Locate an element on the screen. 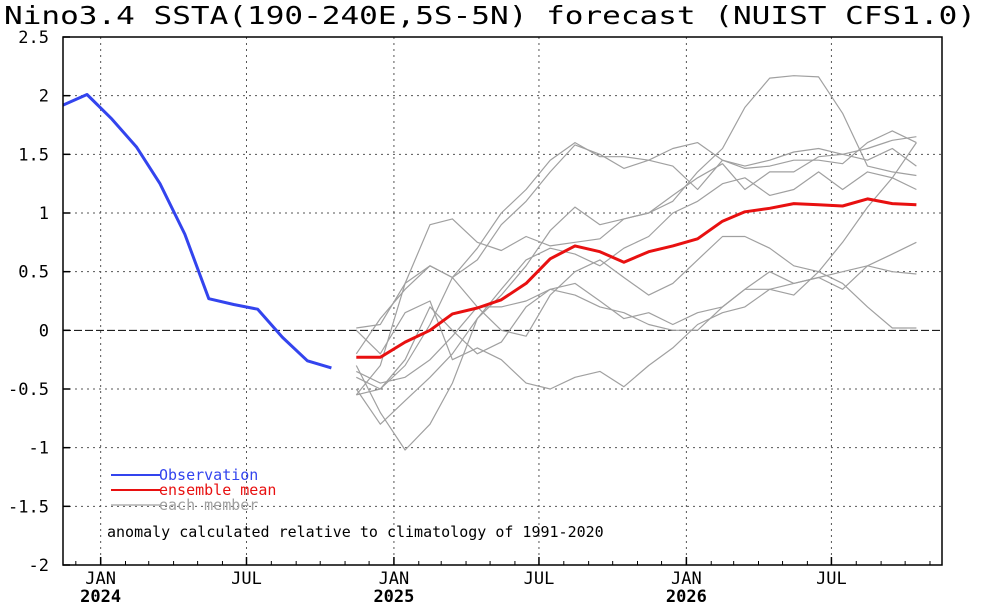  y-tick-label: -1.5 is located at coordinates (28, 507).